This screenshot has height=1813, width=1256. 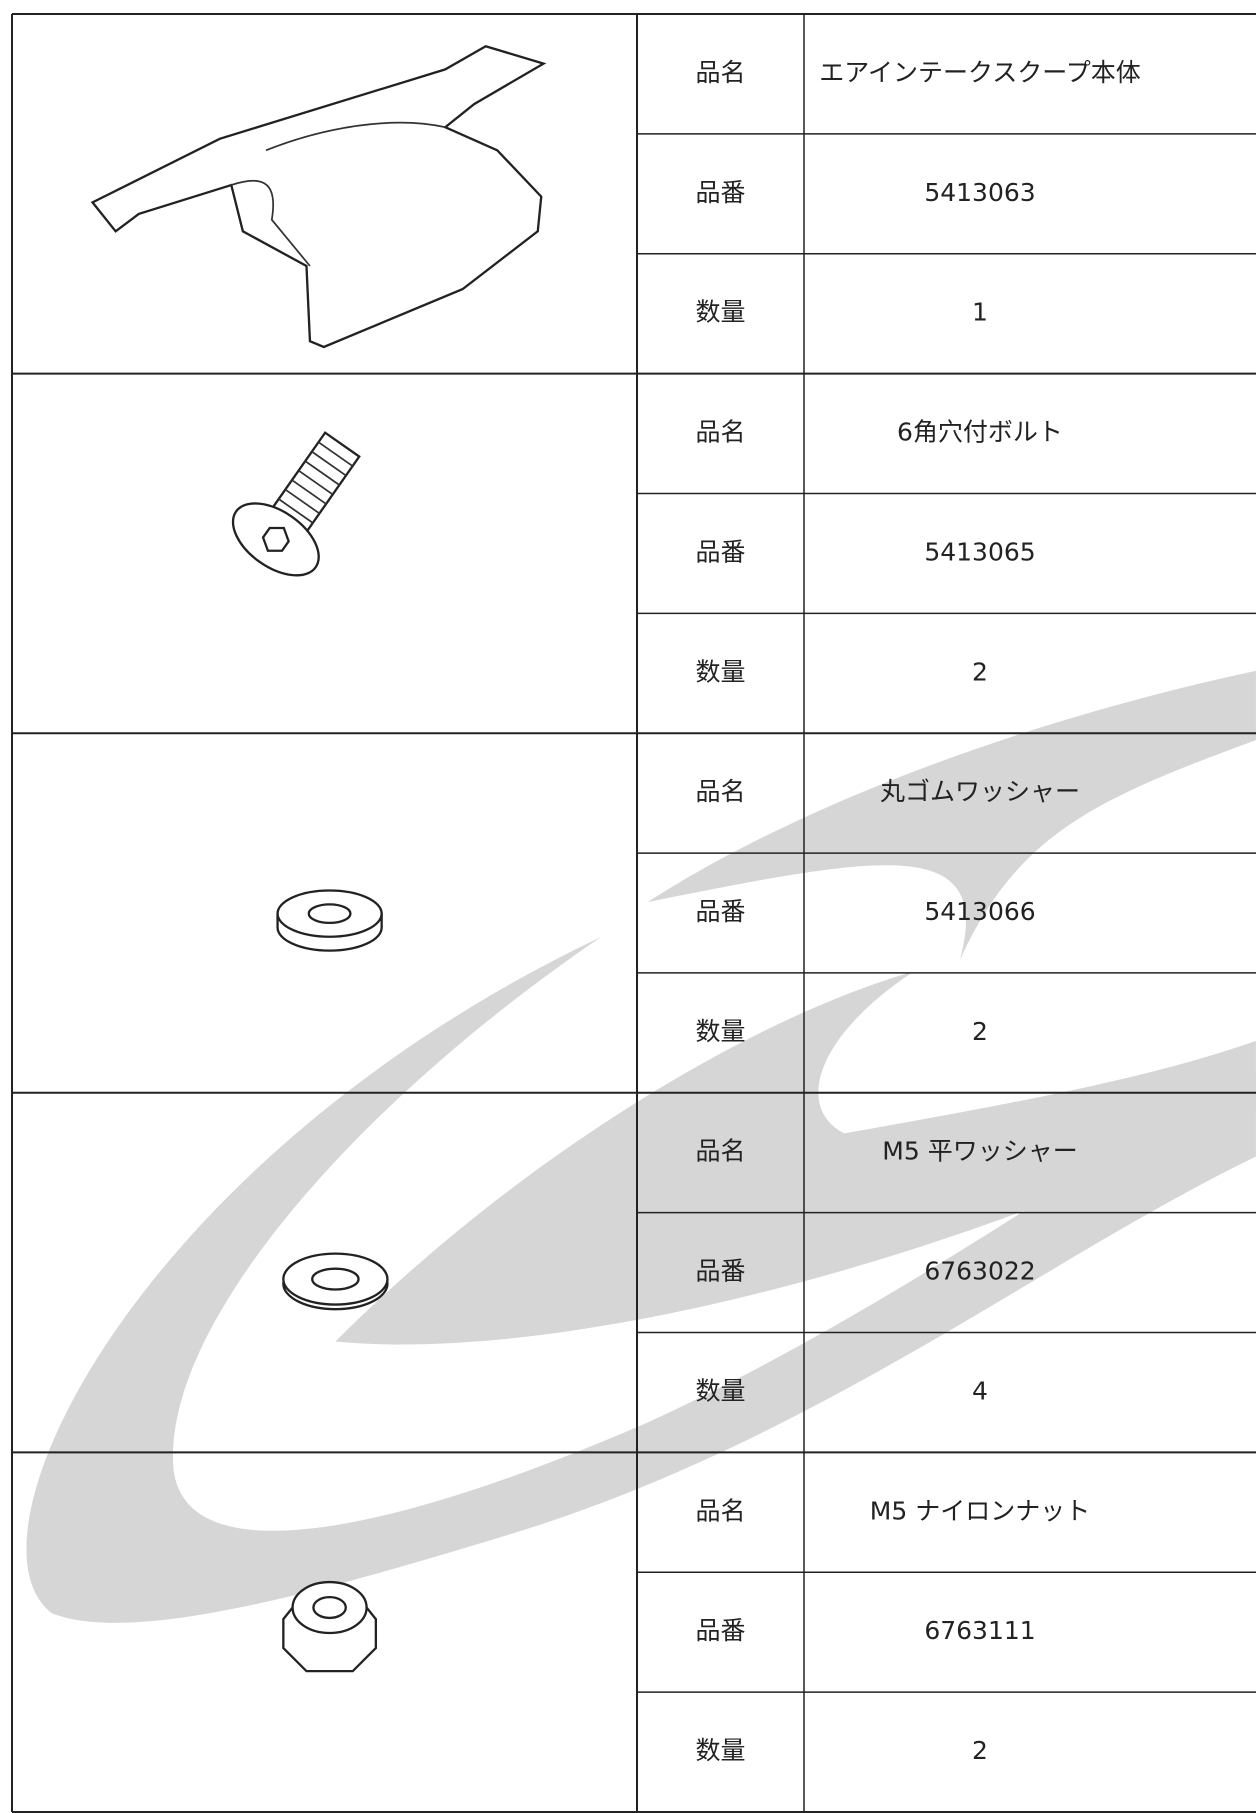 What do you see at coordinates (329, 920) in the screenshot?
I see `rubber-washer-illustration` at bounding box center [329, 920].